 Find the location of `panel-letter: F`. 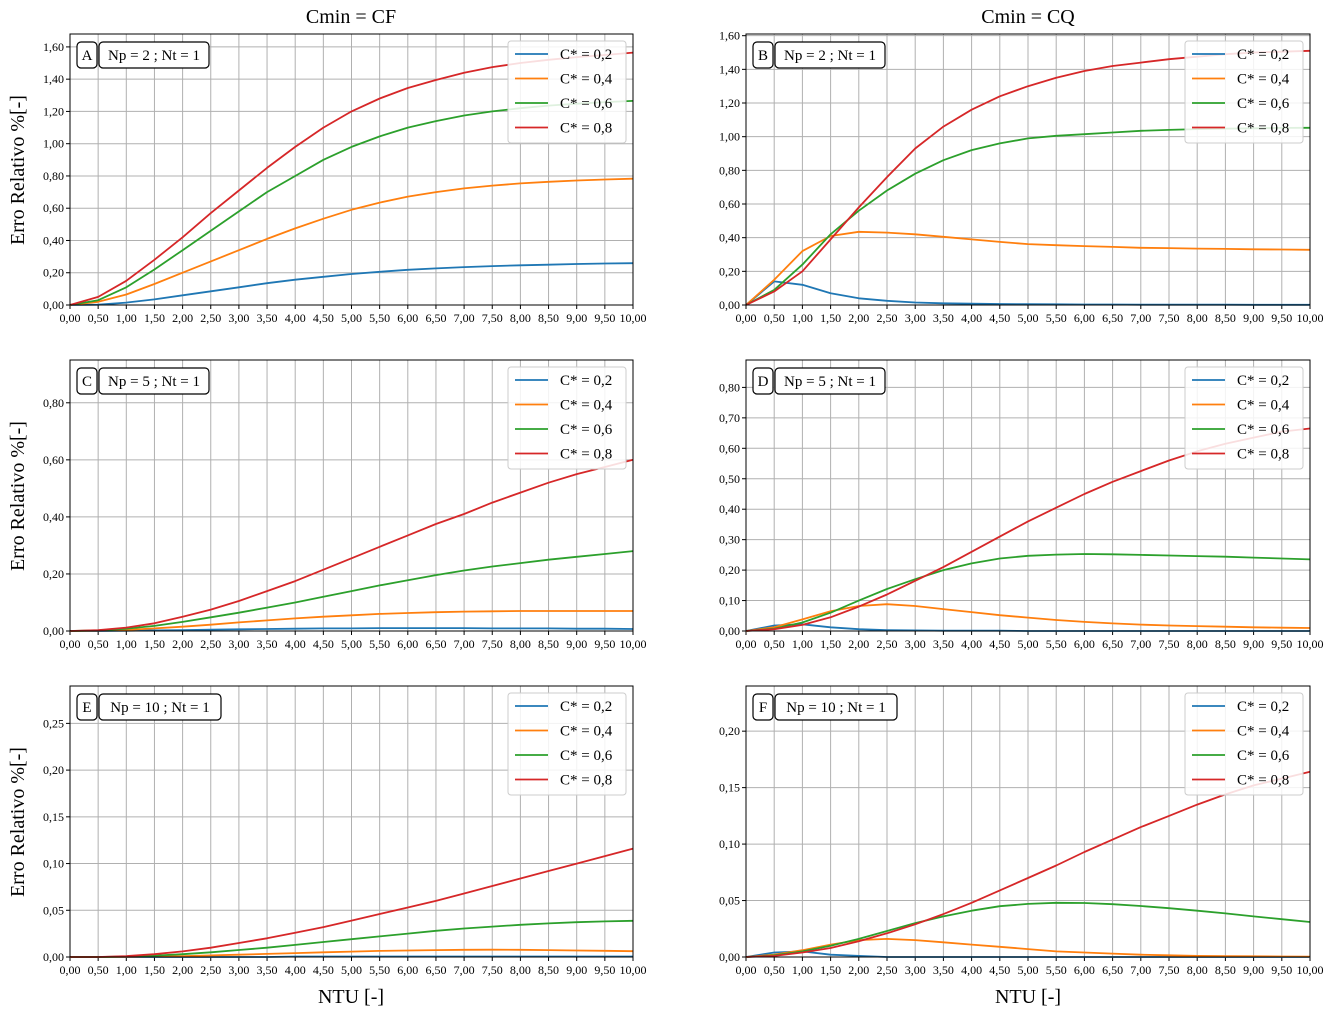

panel-letter: F is located at coordinates (763, 708).